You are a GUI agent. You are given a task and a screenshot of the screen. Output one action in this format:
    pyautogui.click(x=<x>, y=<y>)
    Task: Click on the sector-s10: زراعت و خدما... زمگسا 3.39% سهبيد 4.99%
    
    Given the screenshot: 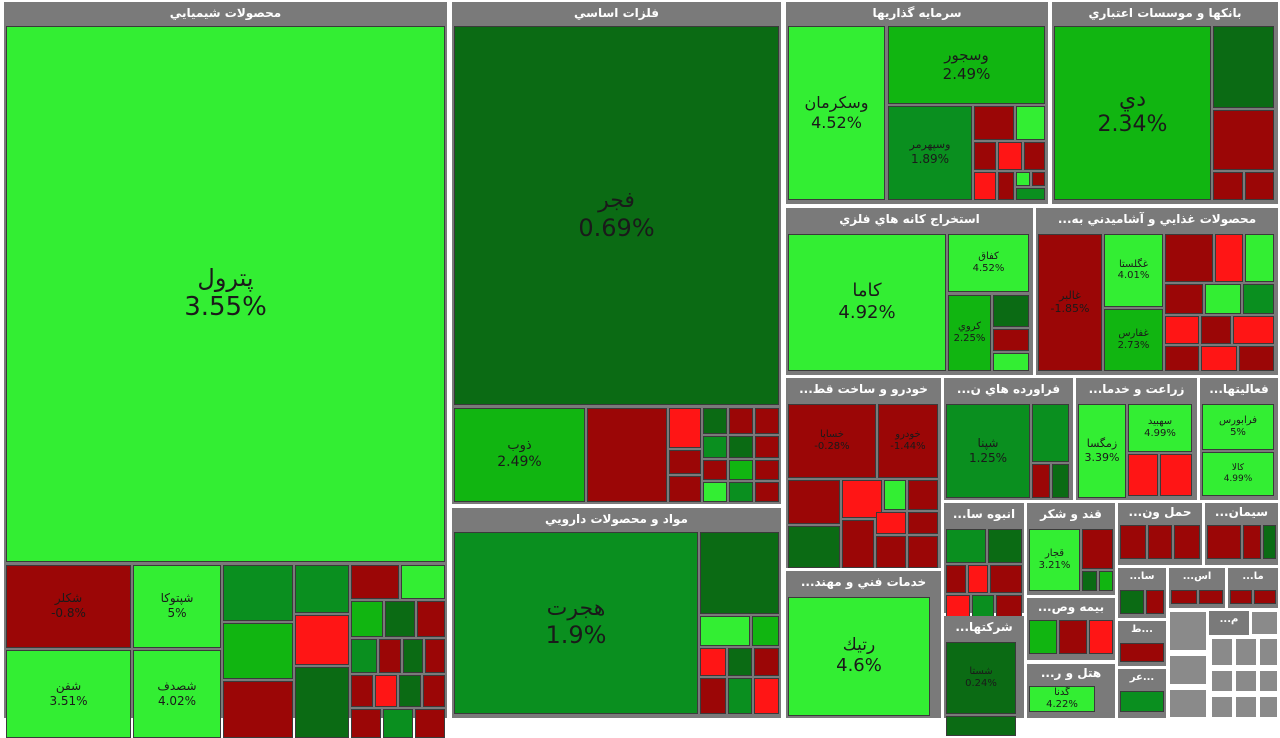 What is the action you would take?
    pyautogui.click(x=1136, y=439)
    